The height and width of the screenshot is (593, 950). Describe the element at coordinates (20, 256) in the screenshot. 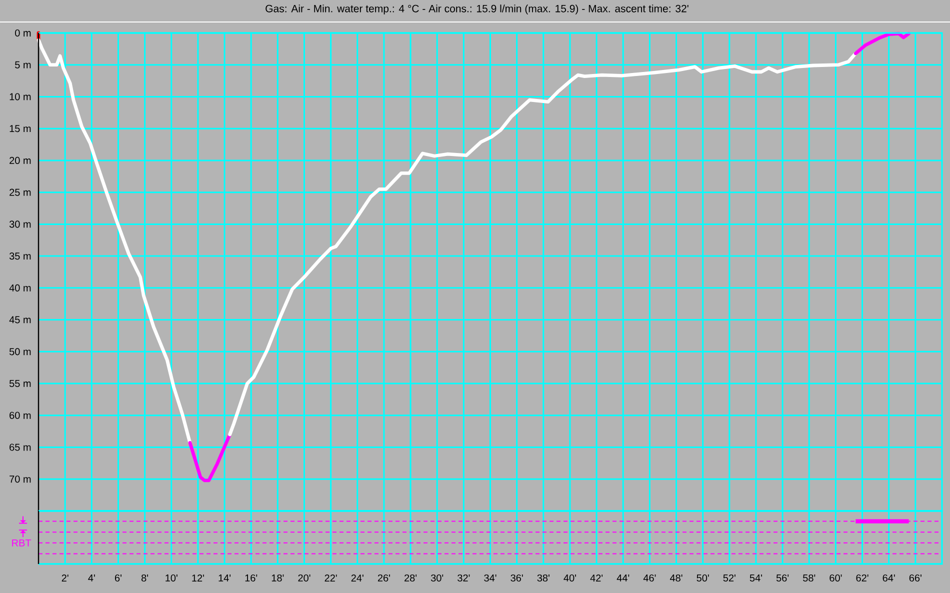

I see `y-tick-label: 35 m` at that location.